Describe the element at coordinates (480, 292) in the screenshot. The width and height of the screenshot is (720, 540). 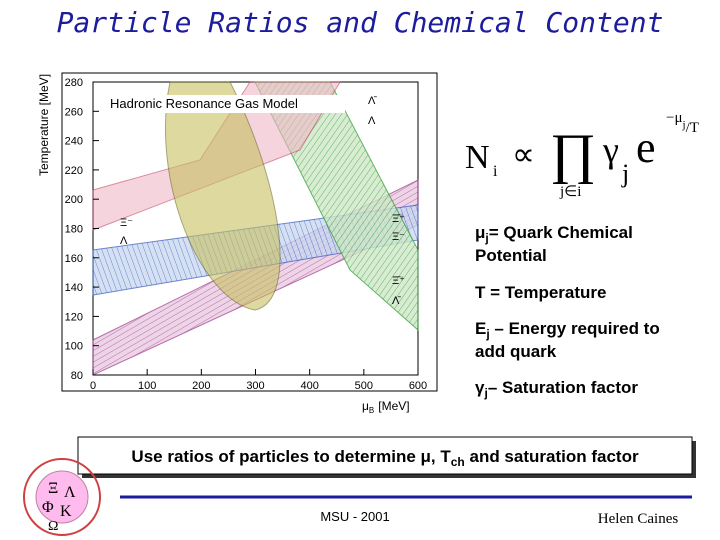
I see `symbol: T` at that location.